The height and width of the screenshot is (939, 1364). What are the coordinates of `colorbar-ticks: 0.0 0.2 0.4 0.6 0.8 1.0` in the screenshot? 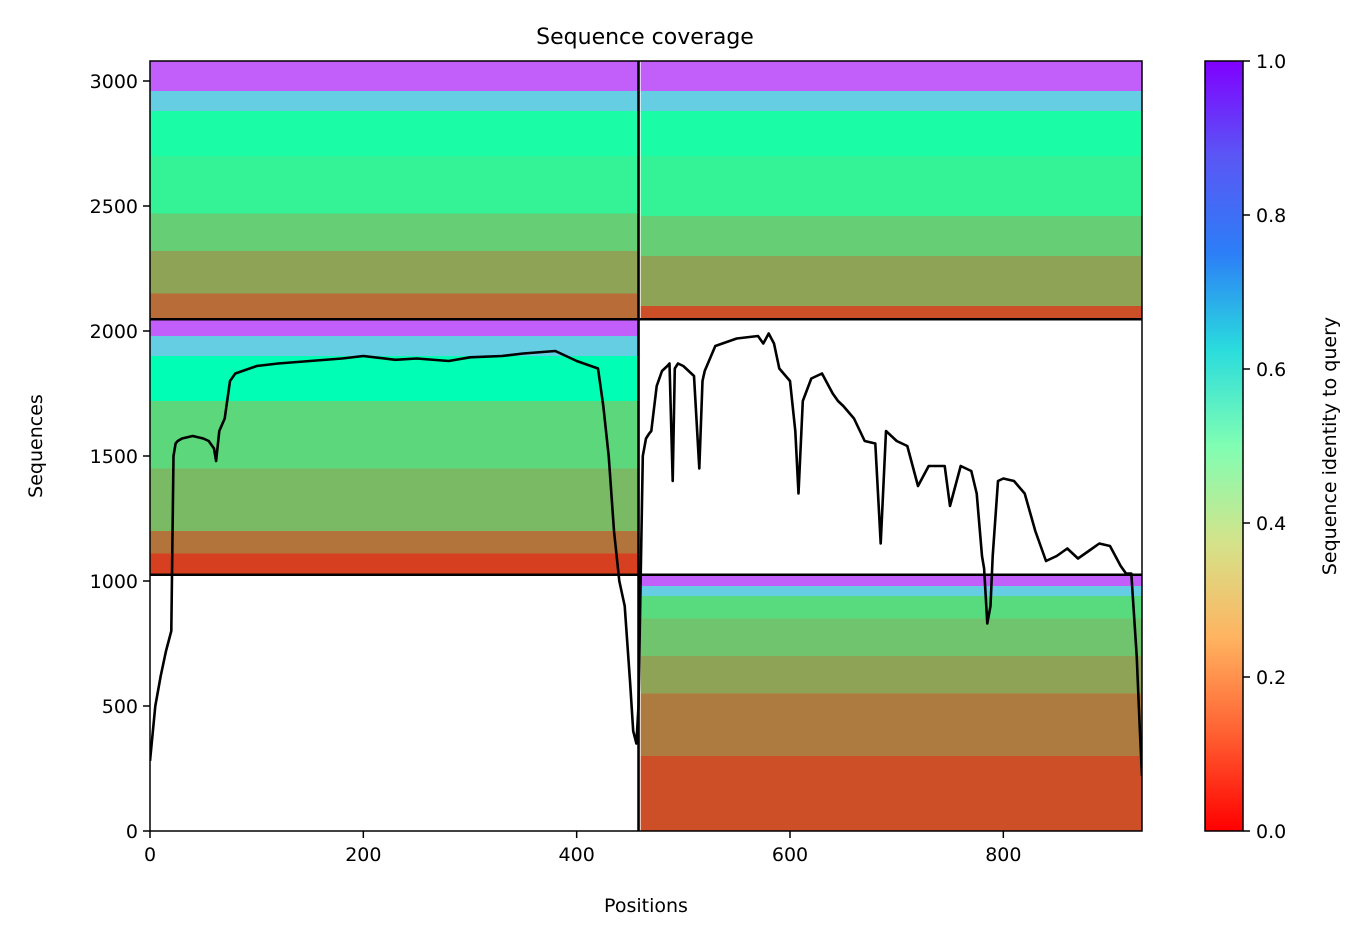 It's located at (1264, 447).